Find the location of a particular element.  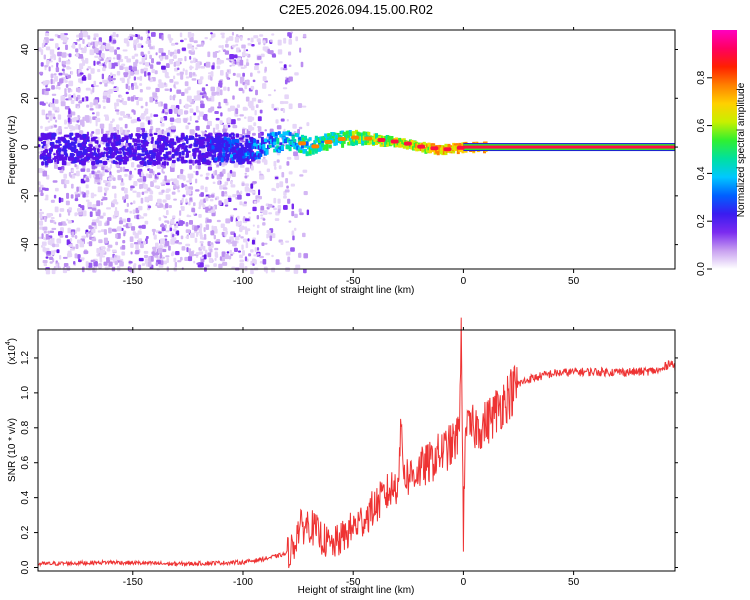

colorbar-tick-label: 0.0 is located at coordinates (701, 269).